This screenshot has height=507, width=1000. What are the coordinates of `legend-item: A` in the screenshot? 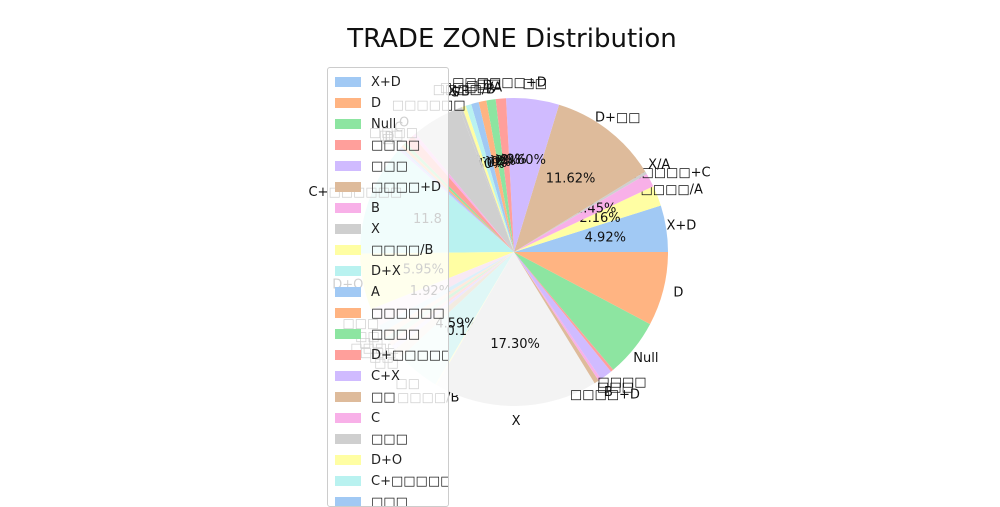 It's located at (357, 292).